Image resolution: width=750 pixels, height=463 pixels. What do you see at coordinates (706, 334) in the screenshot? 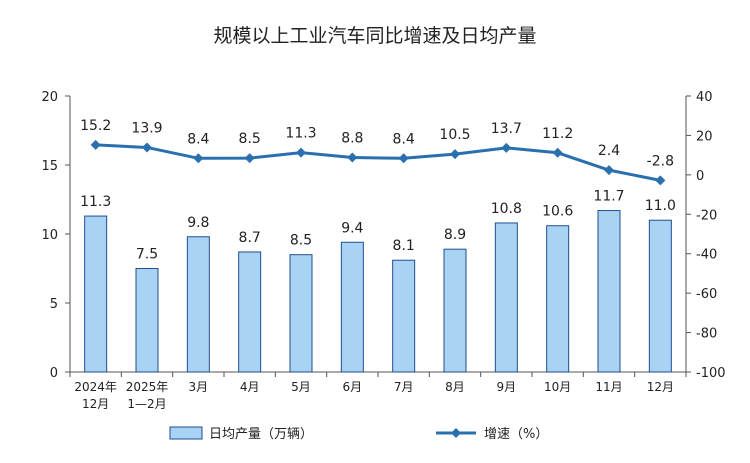
I see `right-tick-label: -80` at bounding box center [706, 334].